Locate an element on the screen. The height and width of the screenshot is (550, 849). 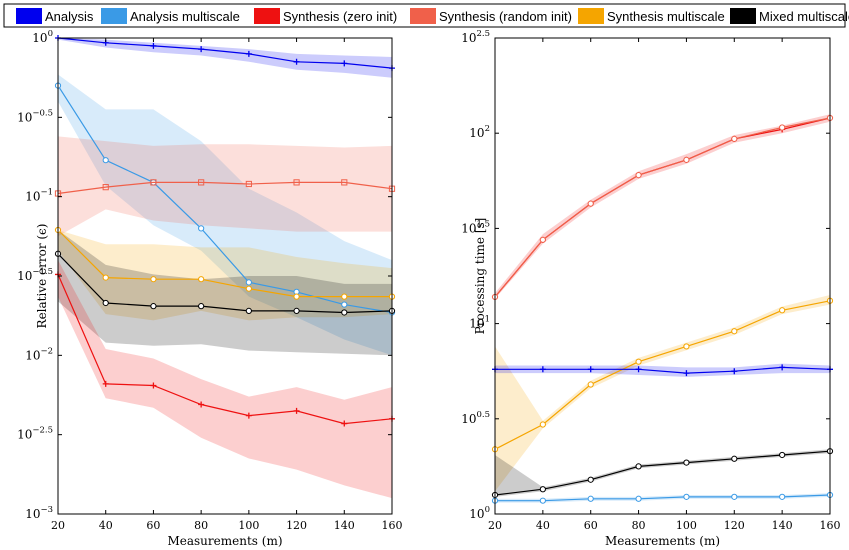
x-tick-label: 80 is located at coordinates (639, 525).